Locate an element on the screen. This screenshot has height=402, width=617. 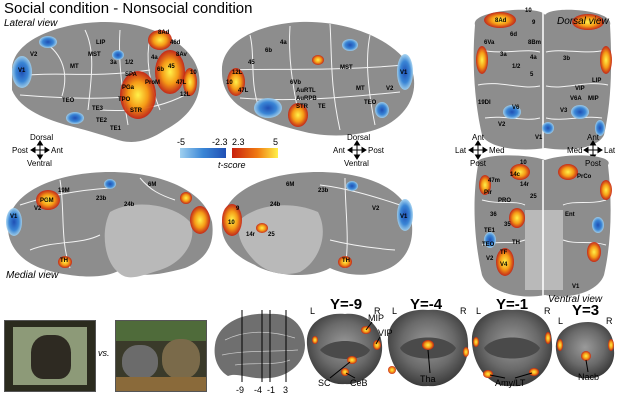
region-label: 6b is located at coordinates (269, 51).